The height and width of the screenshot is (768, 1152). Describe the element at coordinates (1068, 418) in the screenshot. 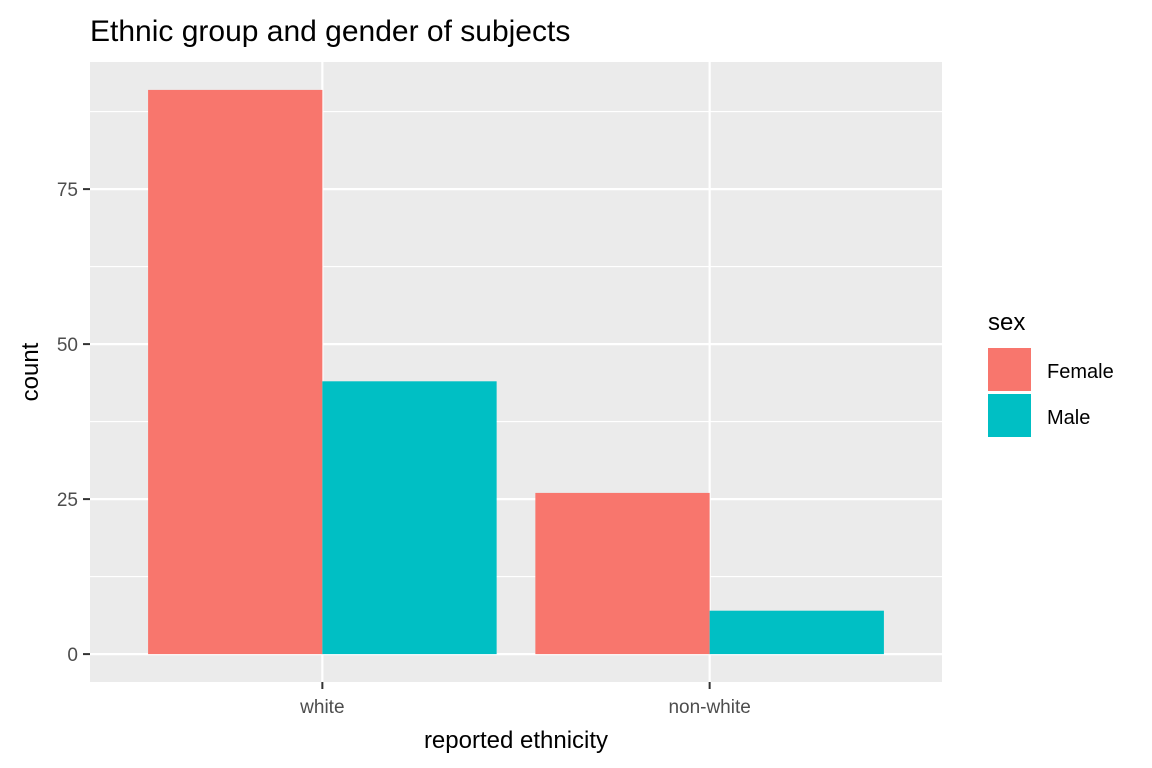

I see `legend-label-male: Male` at that location.